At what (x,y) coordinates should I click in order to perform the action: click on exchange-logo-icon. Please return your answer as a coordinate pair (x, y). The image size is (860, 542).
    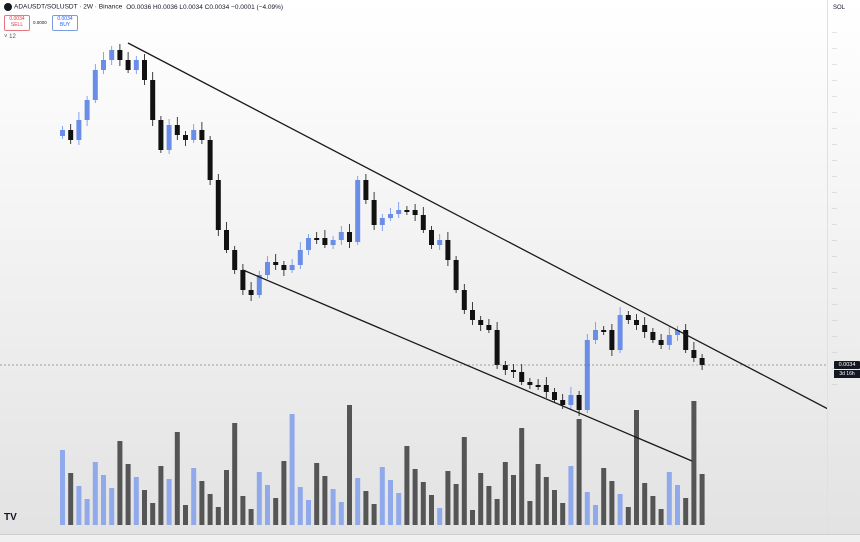
    Looking at the image, I should click on (8, 7).